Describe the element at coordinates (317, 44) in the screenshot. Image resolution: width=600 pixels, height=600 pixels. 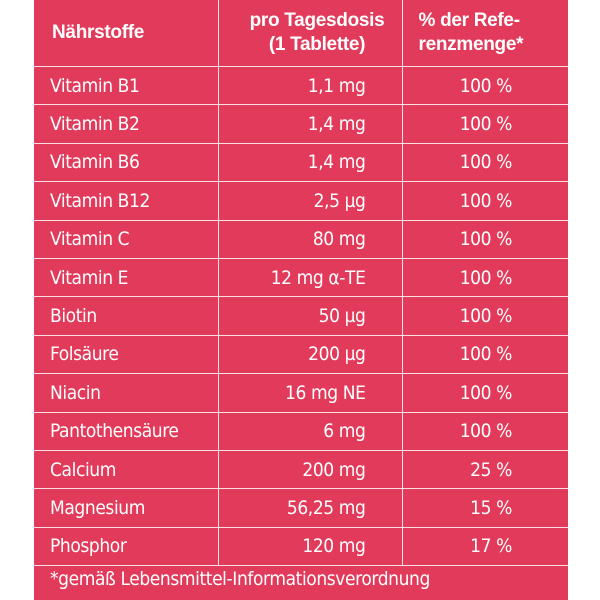
I see `header-dose-line2: (1 Tablette)` at that location.